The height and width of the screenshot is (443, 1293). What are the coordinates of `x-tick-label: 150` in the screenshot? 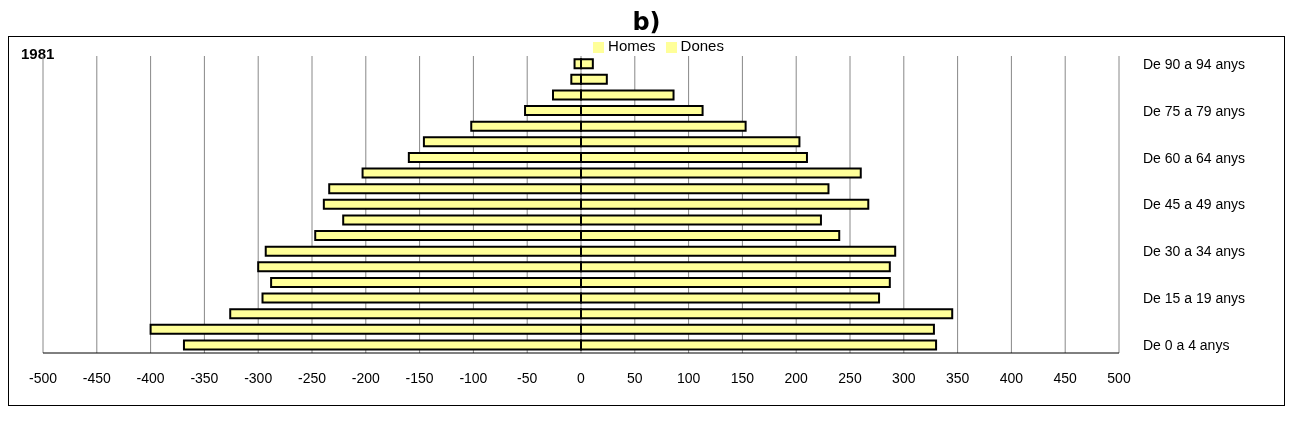 It's located at (742, 377).